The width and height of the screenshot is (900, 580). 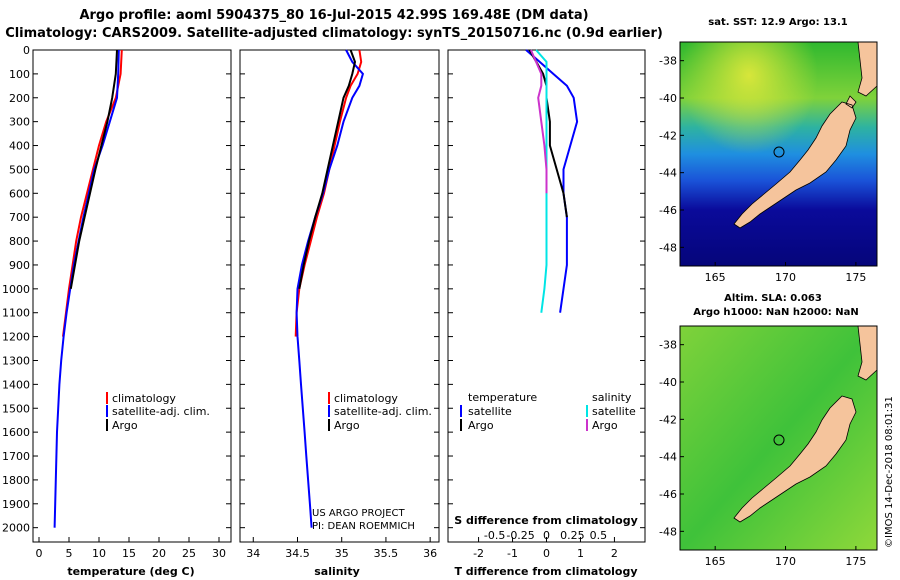 I want to click on sst-map-axes: 165 170 175 -38 -40 -42 -44 -46 -48, so click(x=762, y=169).